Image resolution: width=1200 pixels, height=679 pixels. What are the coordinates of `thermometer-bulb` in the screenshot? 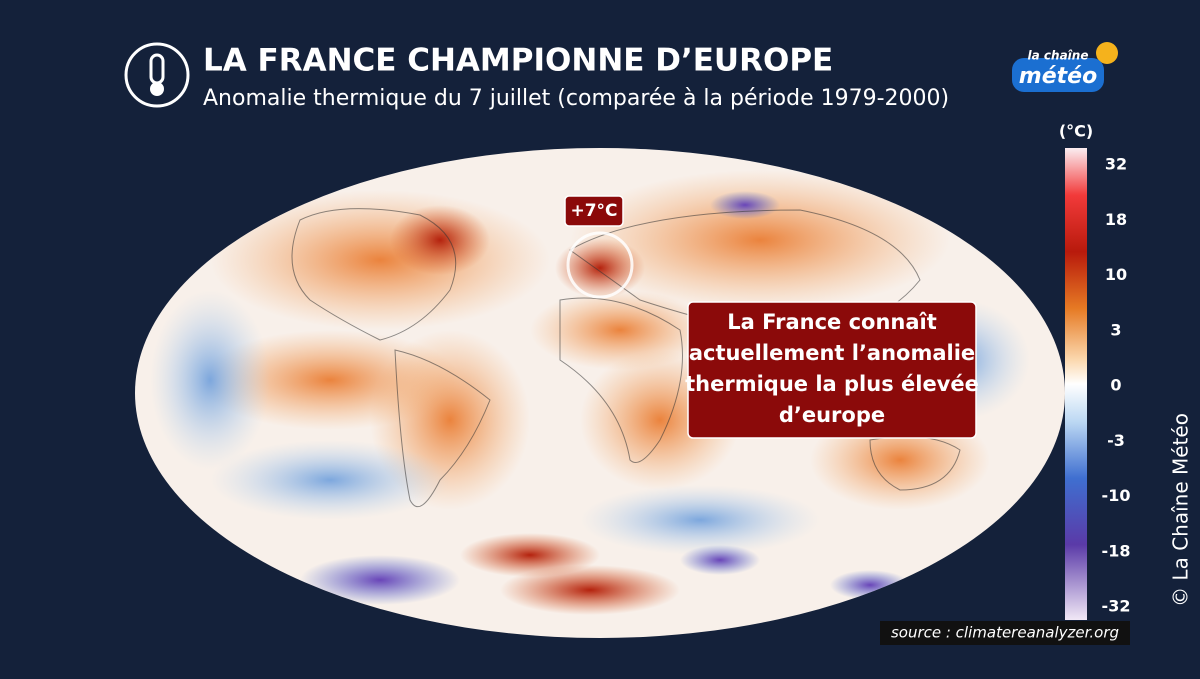 It's located at (157, 89).